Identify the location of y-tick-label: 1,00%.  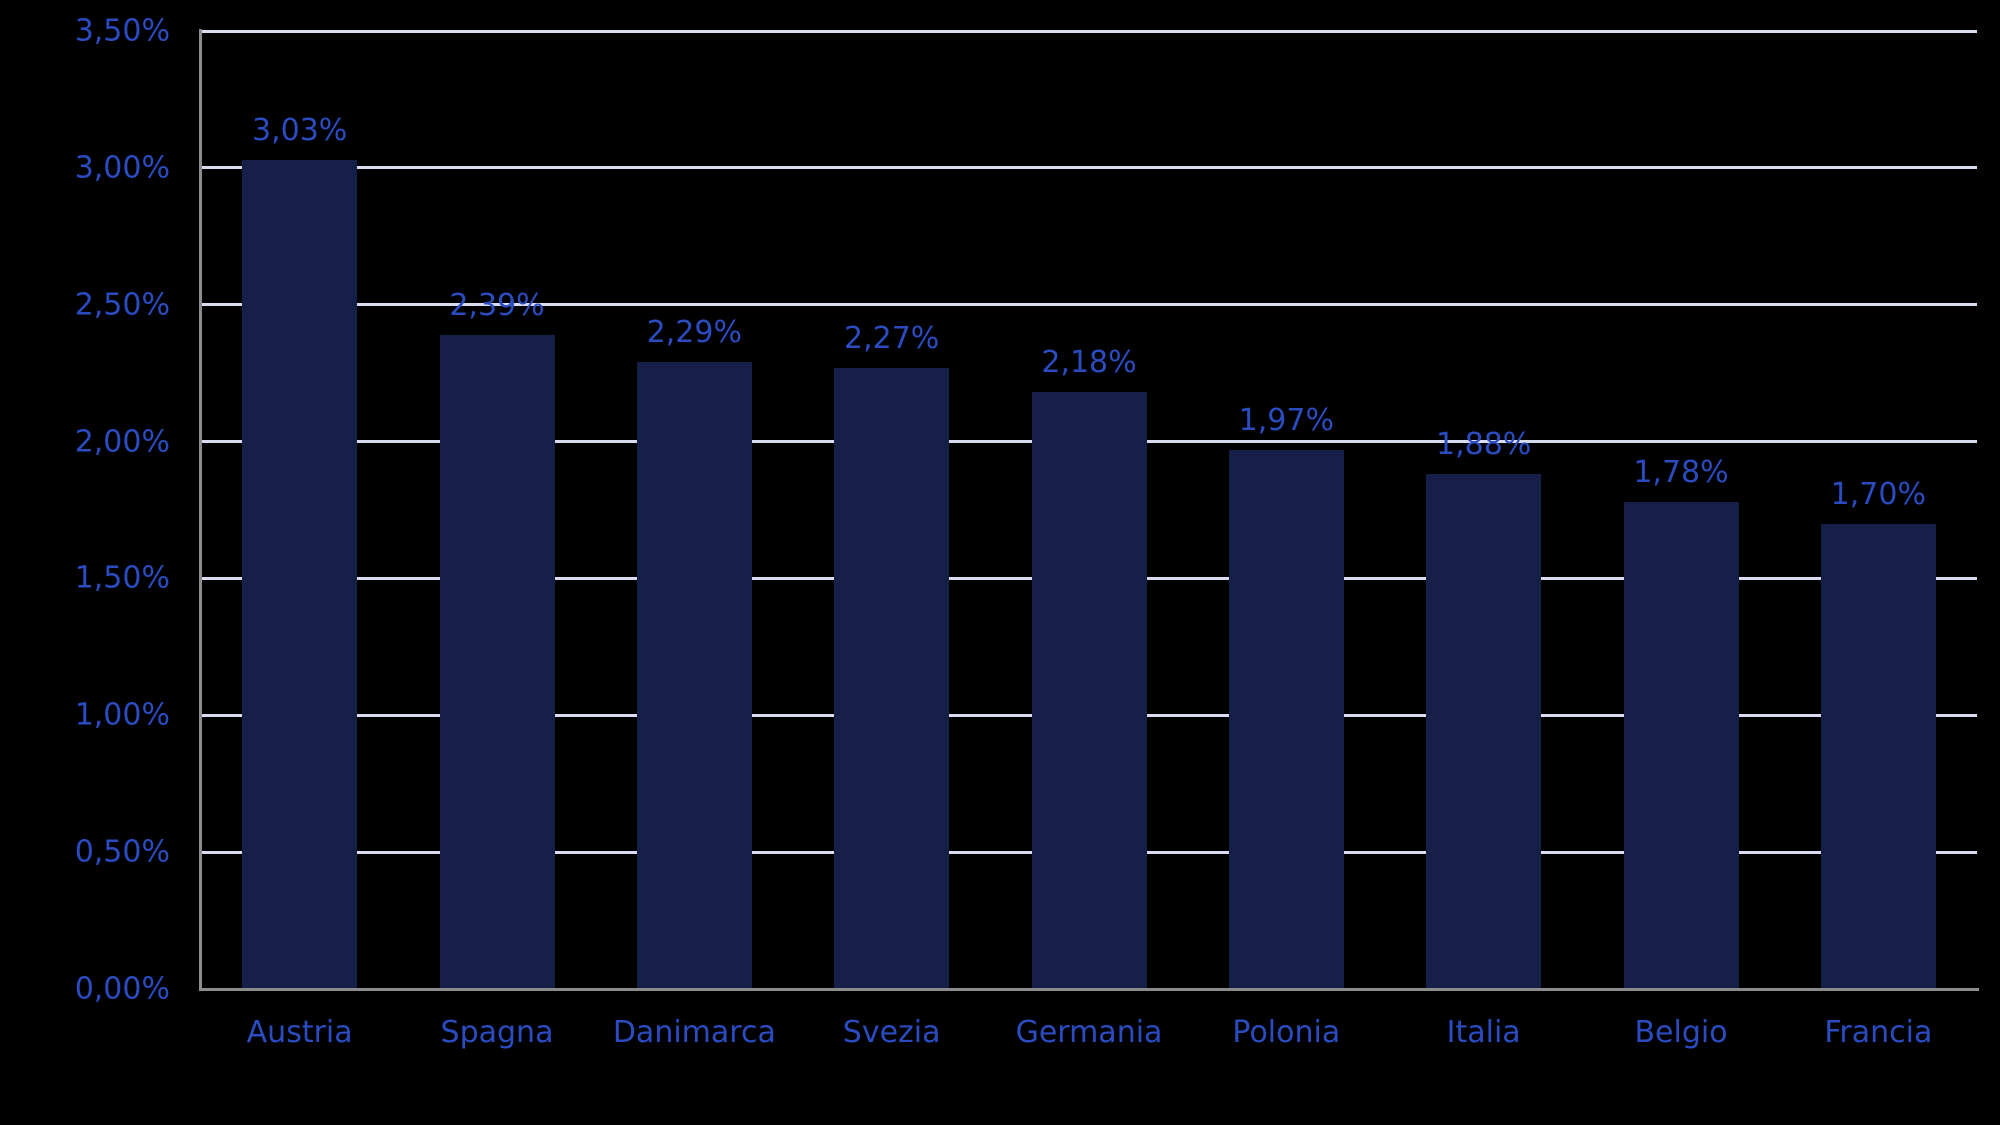
(122, 715).